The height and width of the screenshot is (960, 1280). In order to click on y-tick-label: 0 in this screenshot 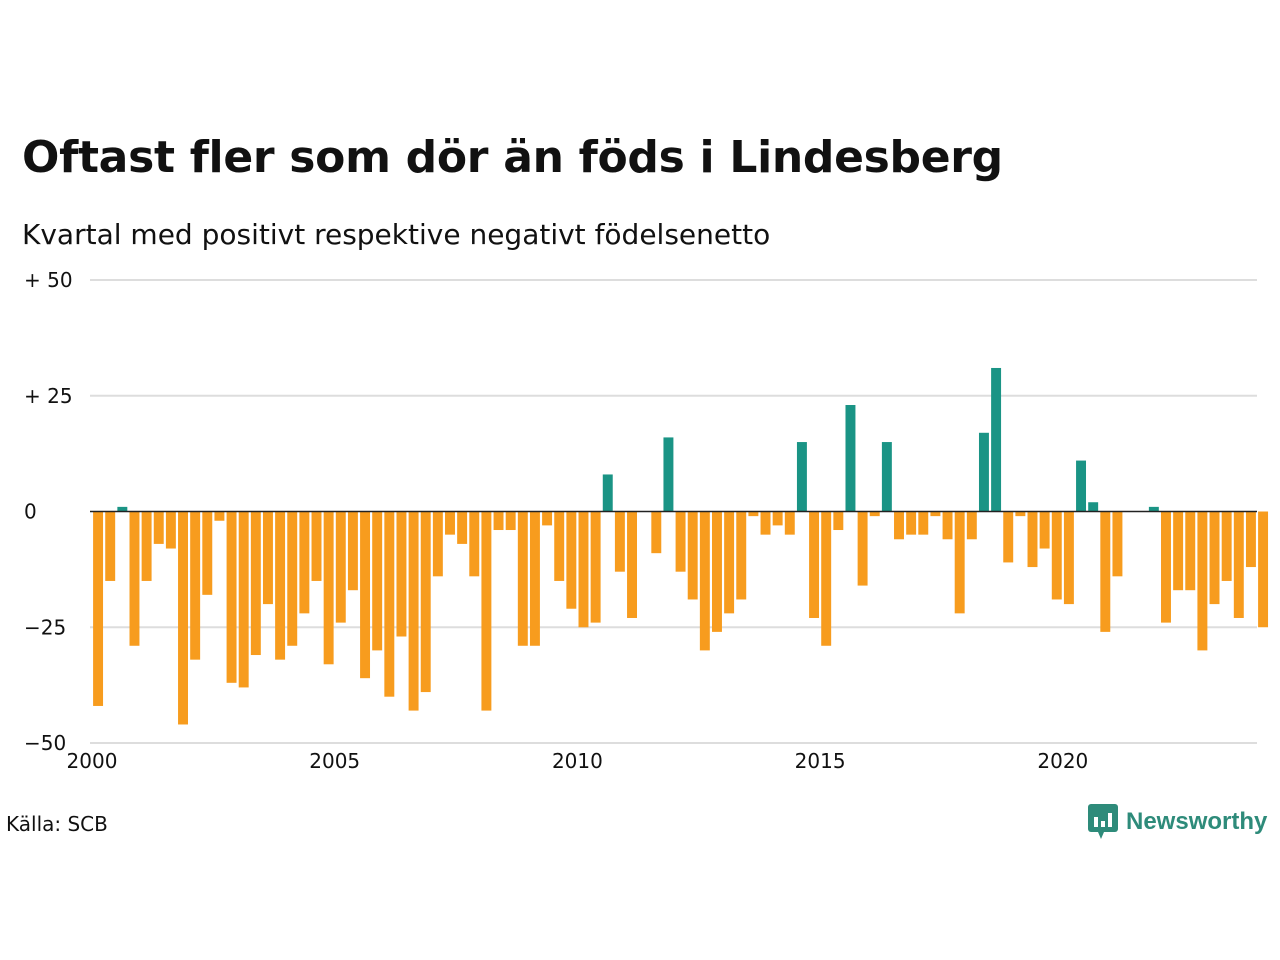, I will do `click(30, 512)`.